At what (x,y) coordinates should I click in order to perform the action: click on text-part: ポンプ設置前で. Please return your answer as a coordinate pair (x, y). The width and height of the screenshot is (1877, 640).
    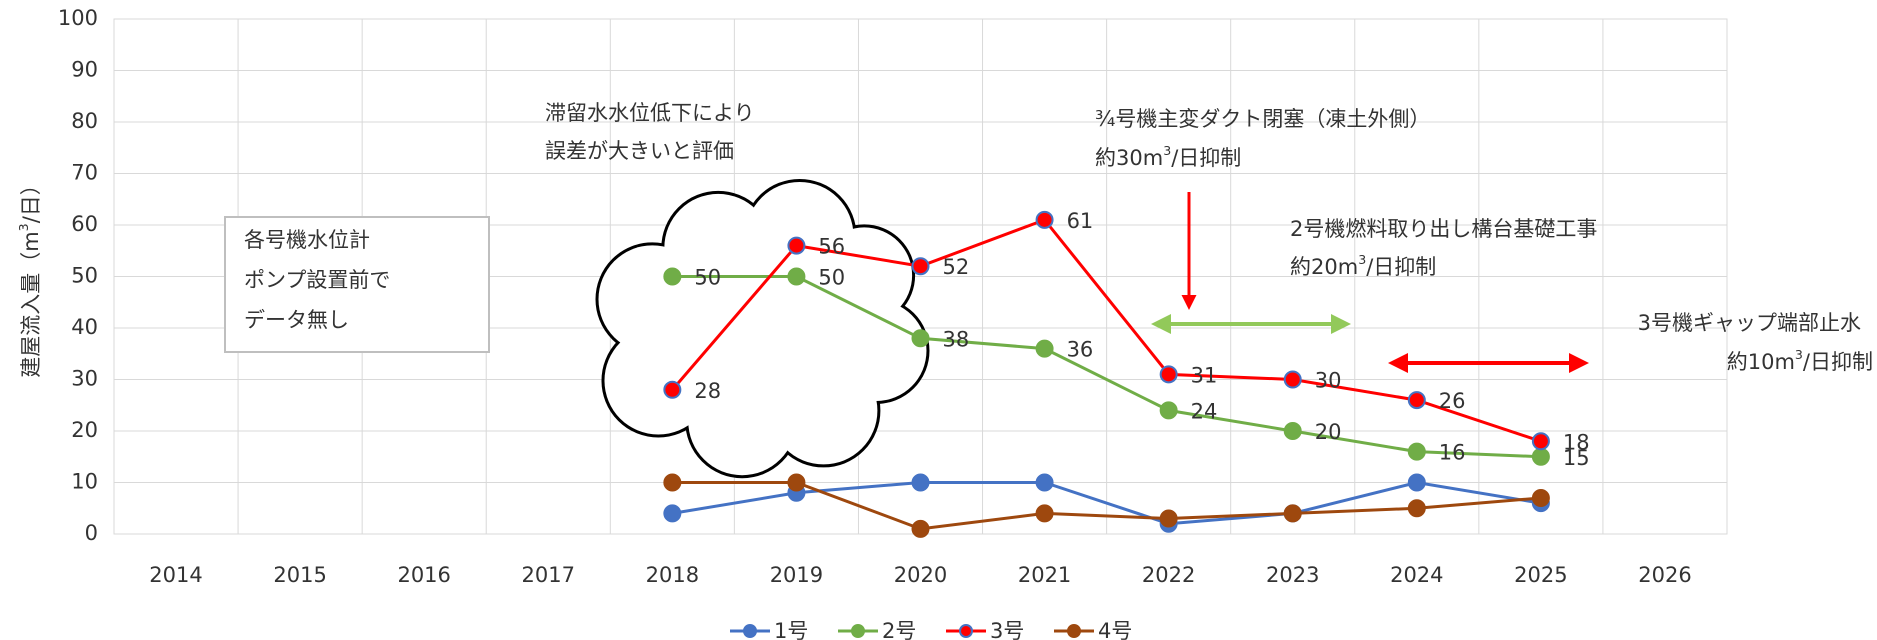
    Looking at the image, I should click on (317, 280).